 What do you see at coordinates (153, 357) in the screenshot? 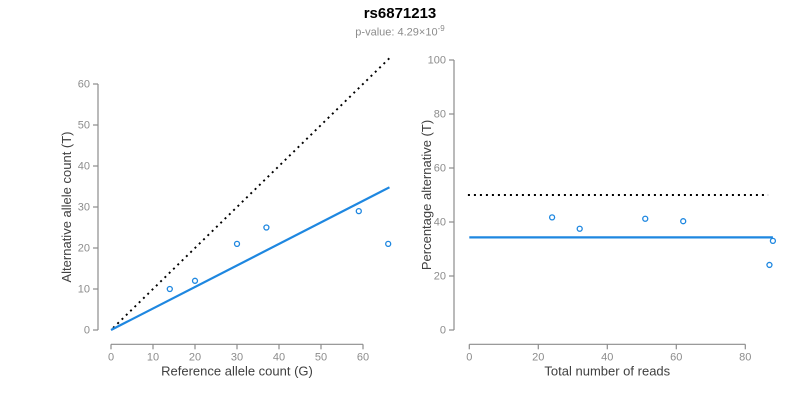
I see `allele-count-scatter-x-tick-label: 10` at bounding box center [153, 357].